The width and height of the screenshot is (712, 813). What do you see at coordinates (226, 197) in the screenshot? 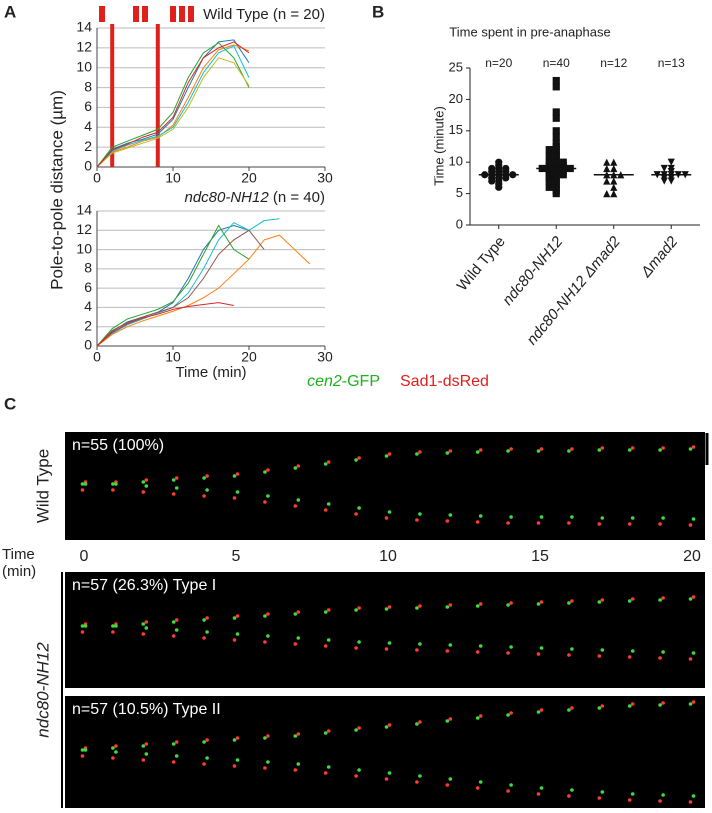
I see `title-gene: ndc80-NH12` at bounding box center [226, 197].